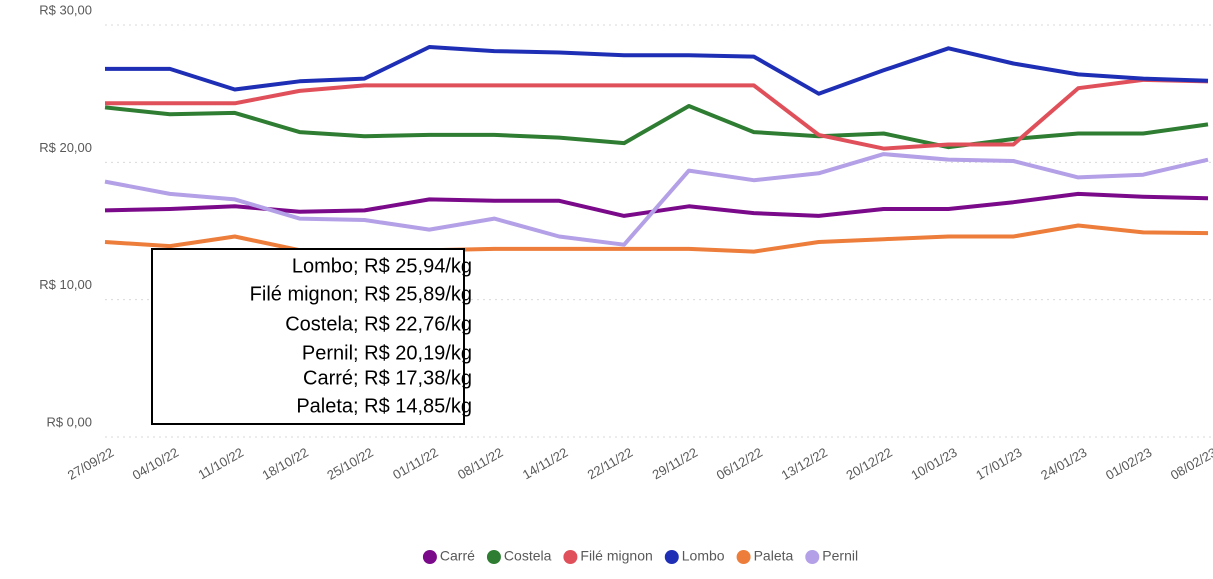 Image resolution: width=1213 pixels, height=579 pixels. Describe the element at coordinates (382, 266) in the screenshot. I see `annotation-text: Lombo; R$ 25,94/kg` at that location.